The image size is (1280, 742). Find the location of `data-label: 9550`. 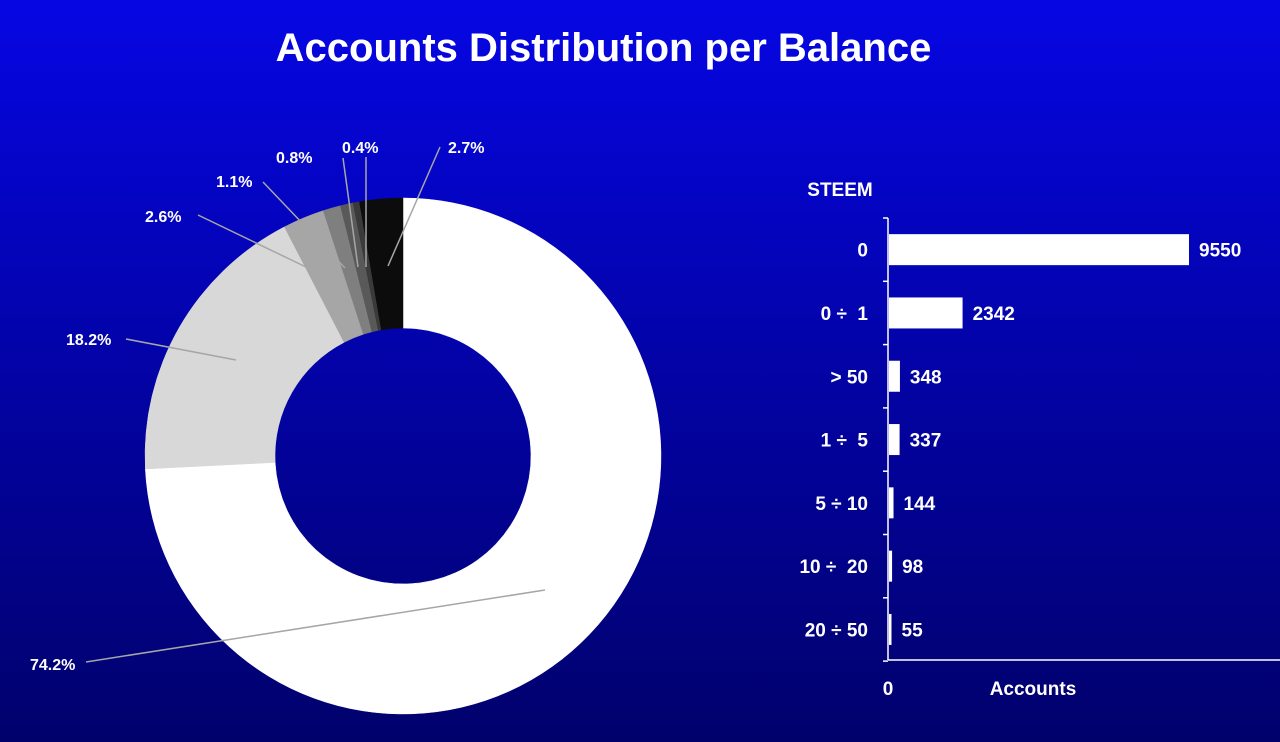

data-label: 9550 is located at coordinates (1220, 251).